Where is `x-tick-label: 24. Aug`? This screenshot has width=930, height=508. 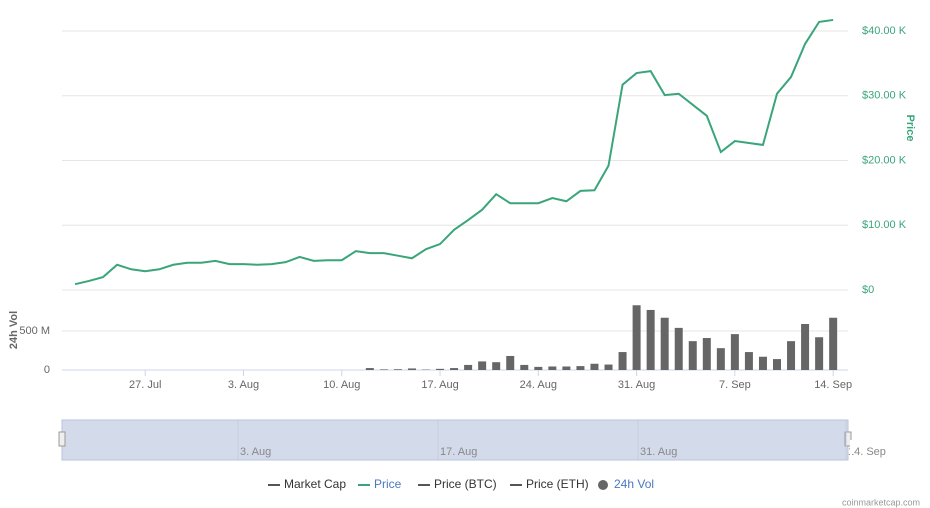
x-tick-label: 24. Aug is located at coordinates (538, 385).